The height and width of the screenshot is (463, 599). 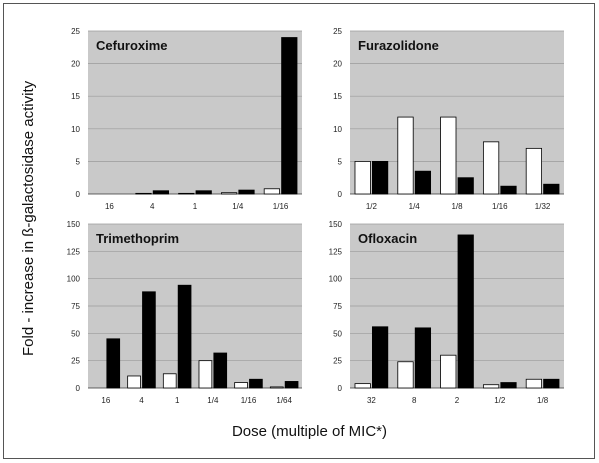 What do you see at coordinates (336, 251) in the screenshot?
I see `ofloxacin-y-tick-label: 125` at bounding box center [336, 251].